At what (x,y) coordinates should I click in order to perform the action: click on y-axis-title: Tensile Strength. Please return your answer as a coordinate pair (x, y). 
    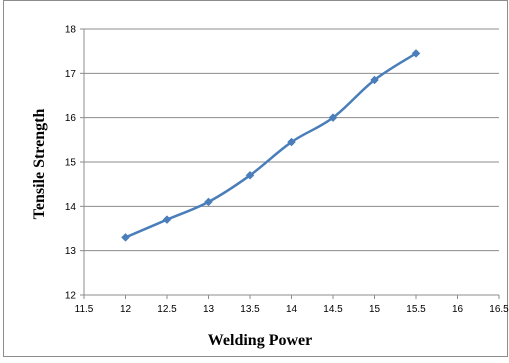
    Looking at the image, I should click on (39, 164).